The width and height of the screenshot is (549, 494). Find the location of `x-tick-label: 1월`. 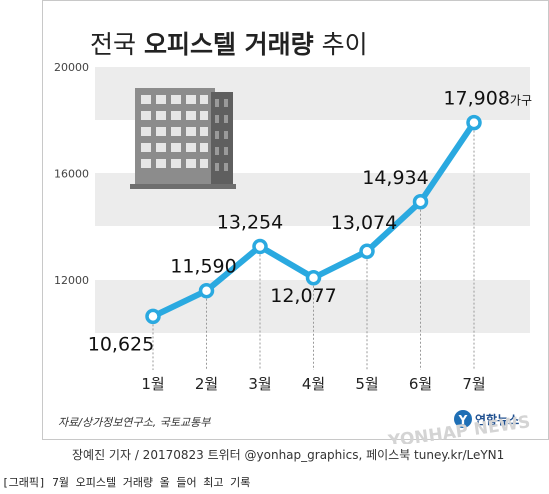

x-tick-label: 1월 is located at coordinates (152, 384).